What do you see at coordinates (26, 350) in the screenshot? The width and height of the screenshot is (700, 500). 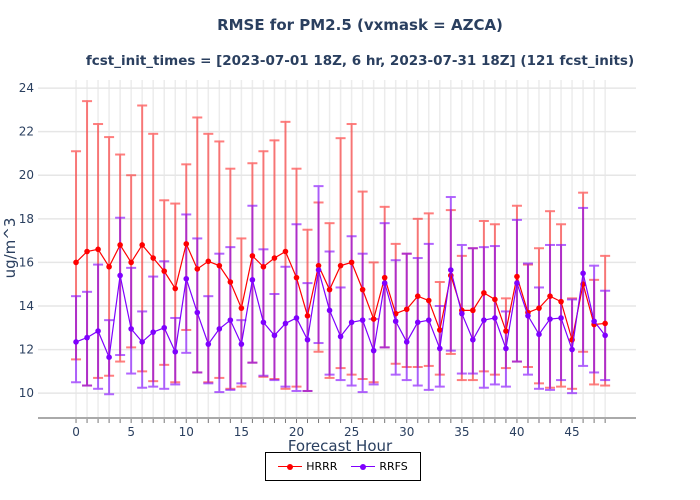 I see `y-tick-label: 12` at bounding box center [26, 350].